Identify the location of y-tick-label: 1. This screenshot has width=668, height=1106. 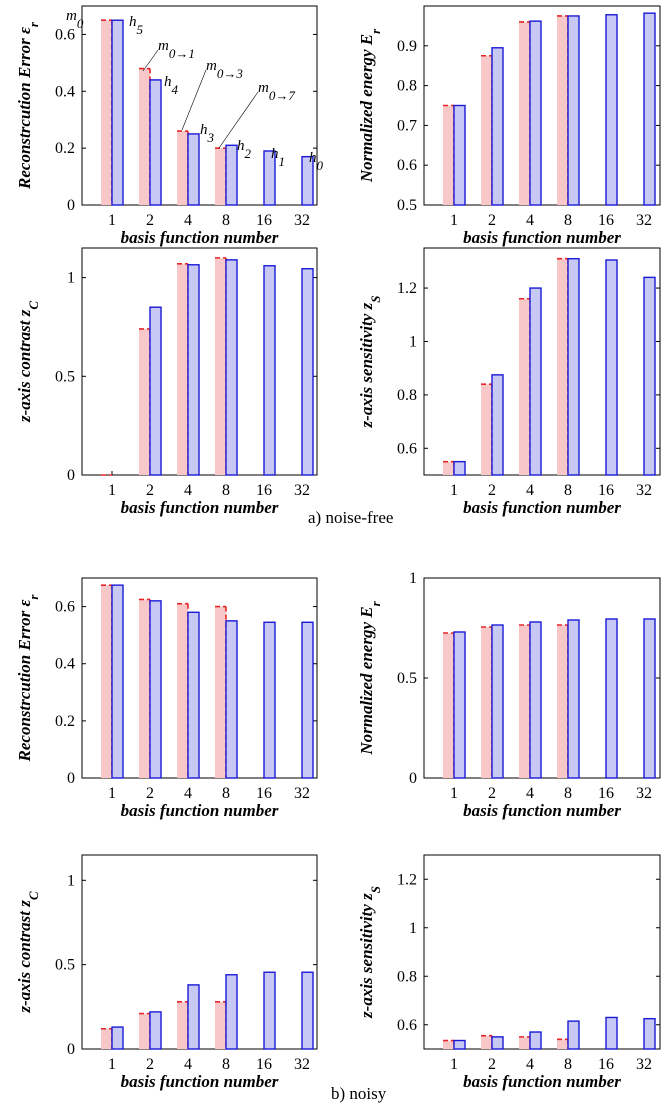
(71, 278).